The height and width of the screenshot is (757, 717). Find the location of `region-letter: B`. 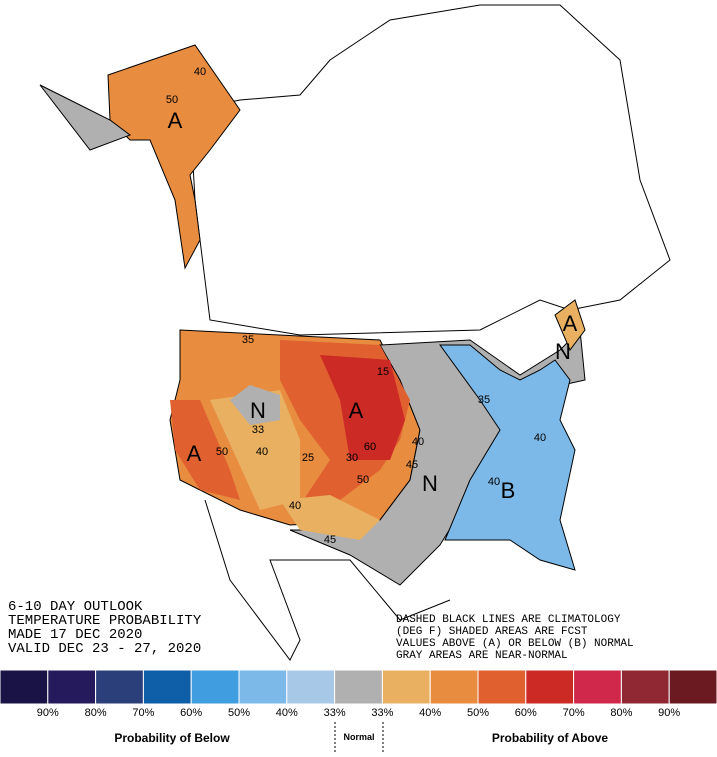

region-letter: B is located at coordinates (508, 490).